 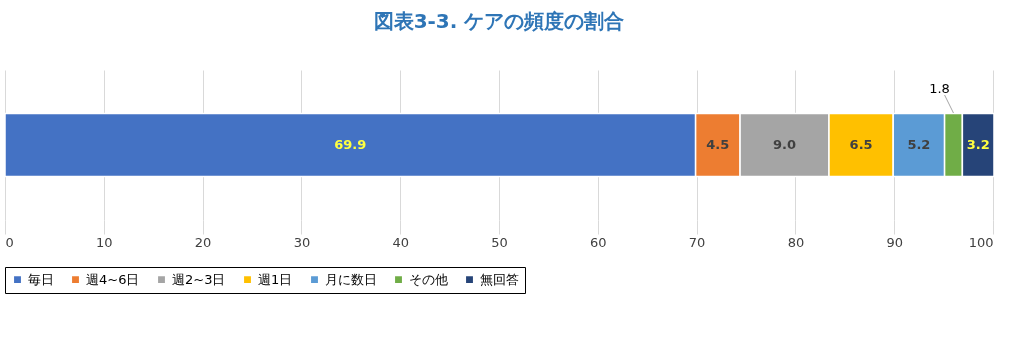 I want to click on x-tick-label: 20, so click(x=203, y=242).